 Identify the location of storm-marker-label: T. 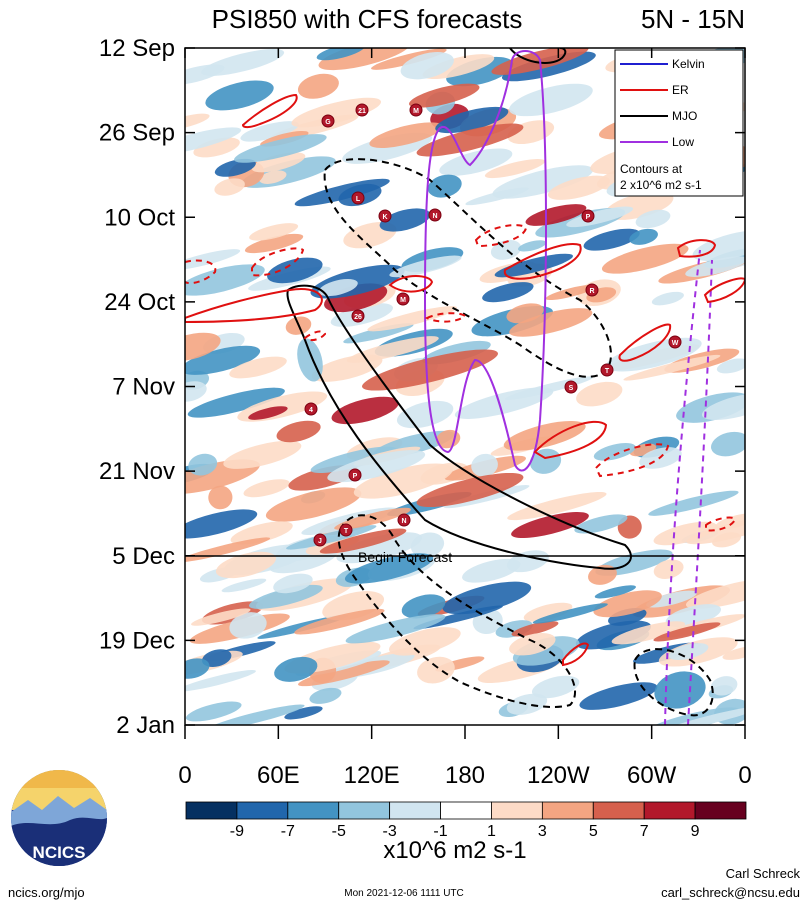
(346, 531).